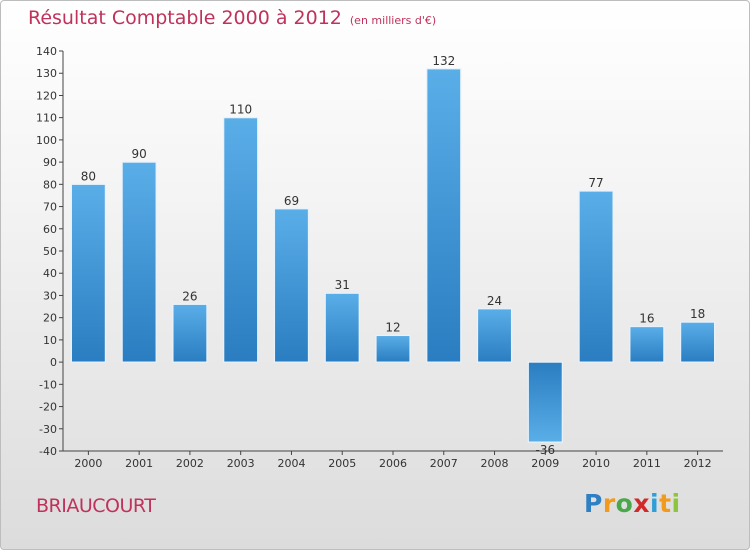 This screenshot has width=750, height=550. What do you see at coordinates (443, 61) in the screenshot?
I see `value-label-2007: 132` at bounding box center [443, 61].